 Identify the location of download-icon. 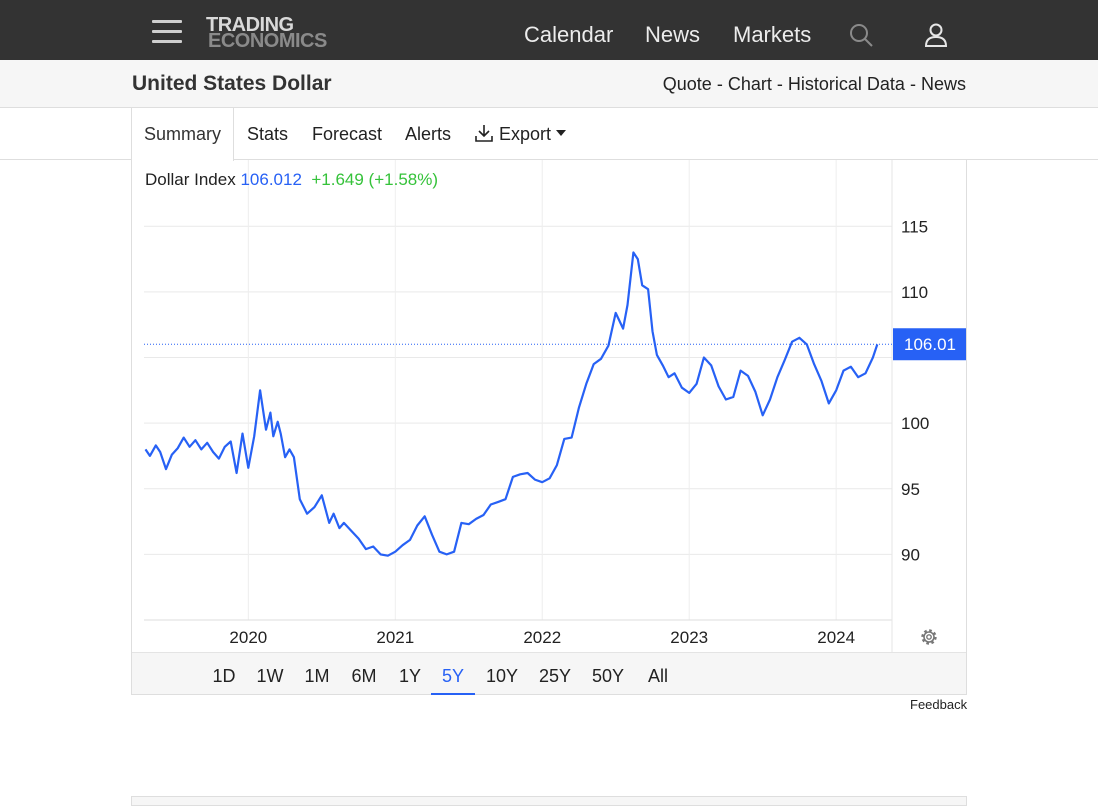
(484, 133).